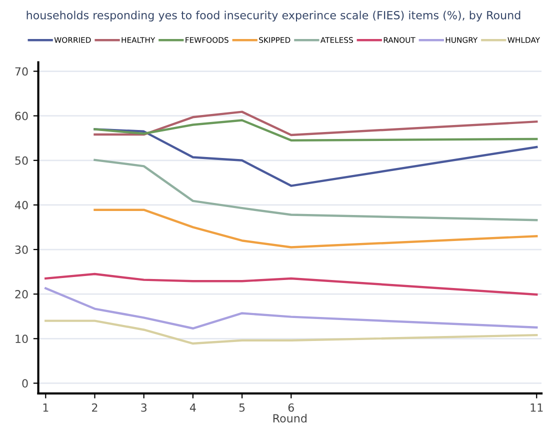 The width and height of the screenshot is (547, 430). What do you see at coordinates (21, 160) in the screenshot?
I see `y-tick-label: 50` at bounding box center [21, 160].